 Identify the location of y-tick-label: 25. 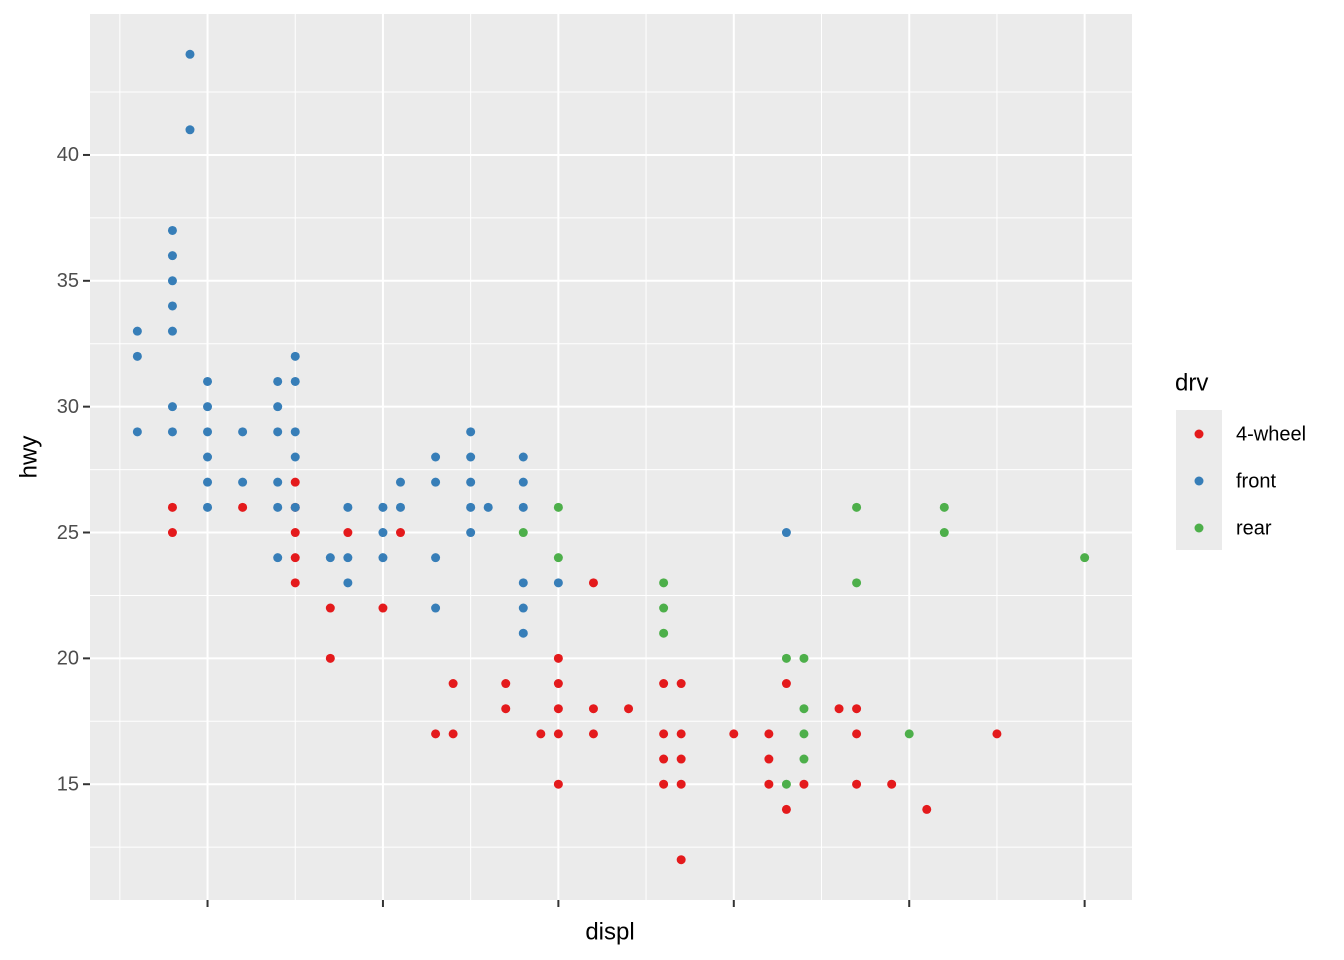
(68, 533).